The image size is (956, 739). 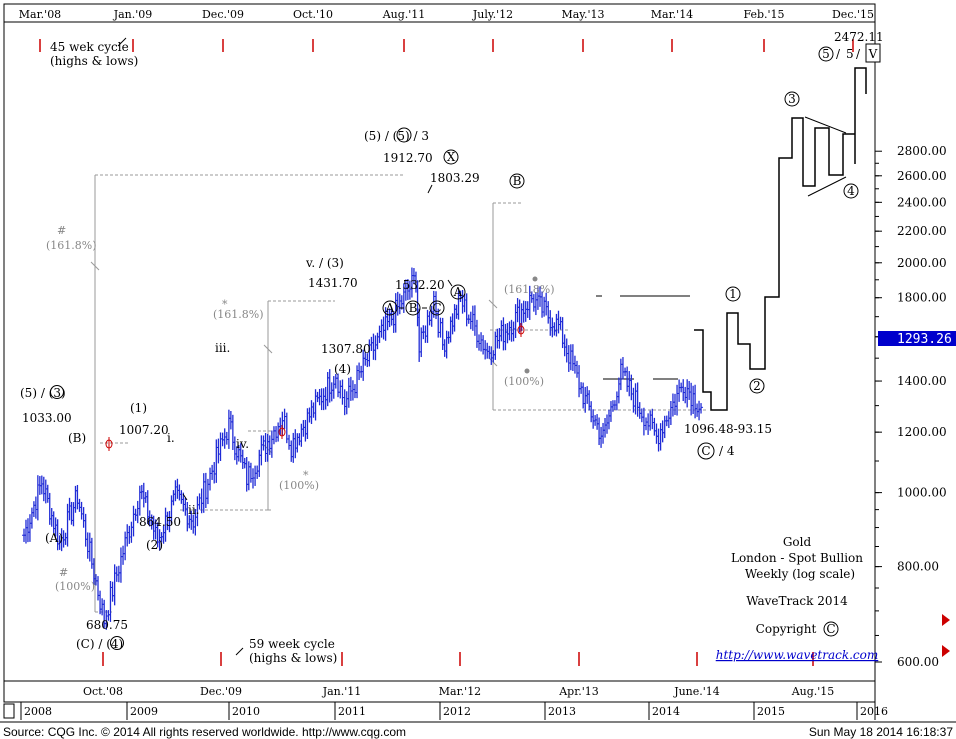 I want to click on chart-subtitle-1: London - Spot Bullion, so click(x=797, y=558).